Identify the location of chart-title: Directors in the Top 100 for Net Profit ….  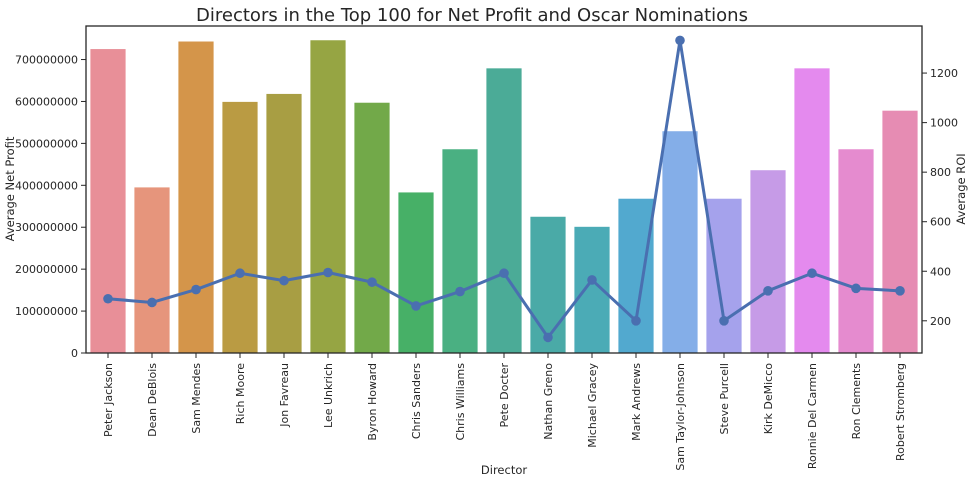
(472, 15).